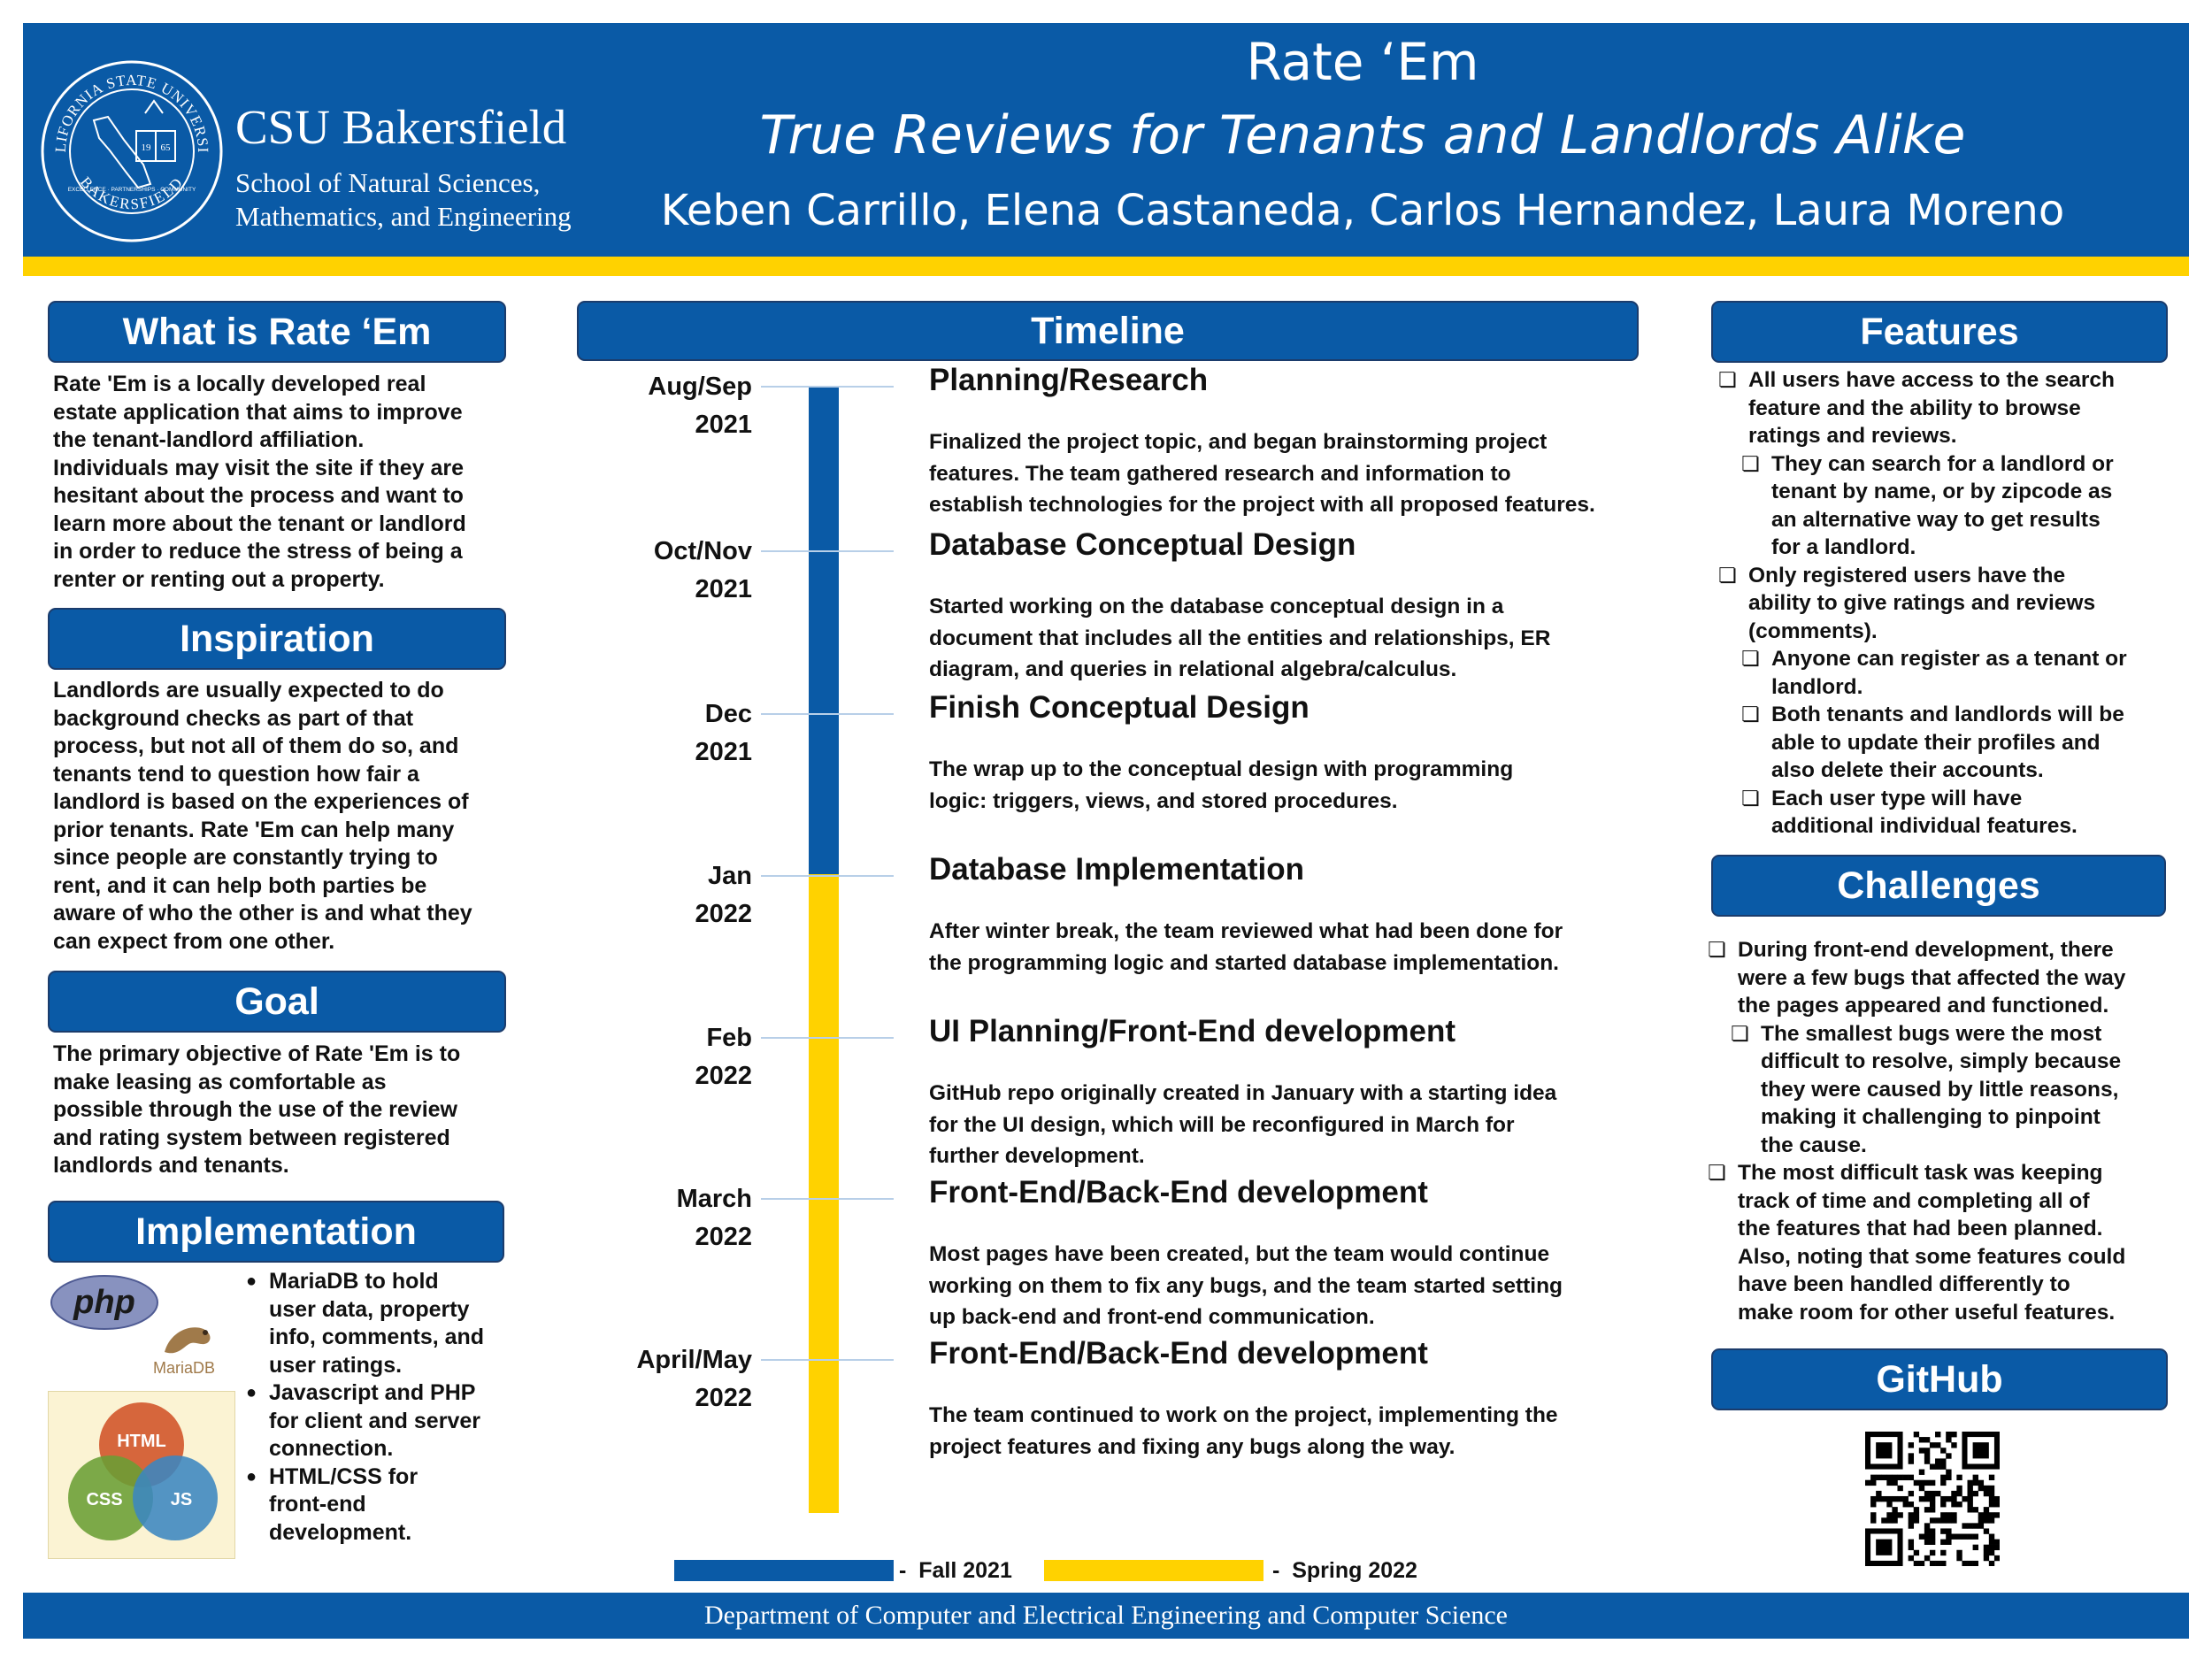 The height and width of the screenshot is (1659, 2212). I want to click on github-heading: GitHub, so click(1939, 1379).